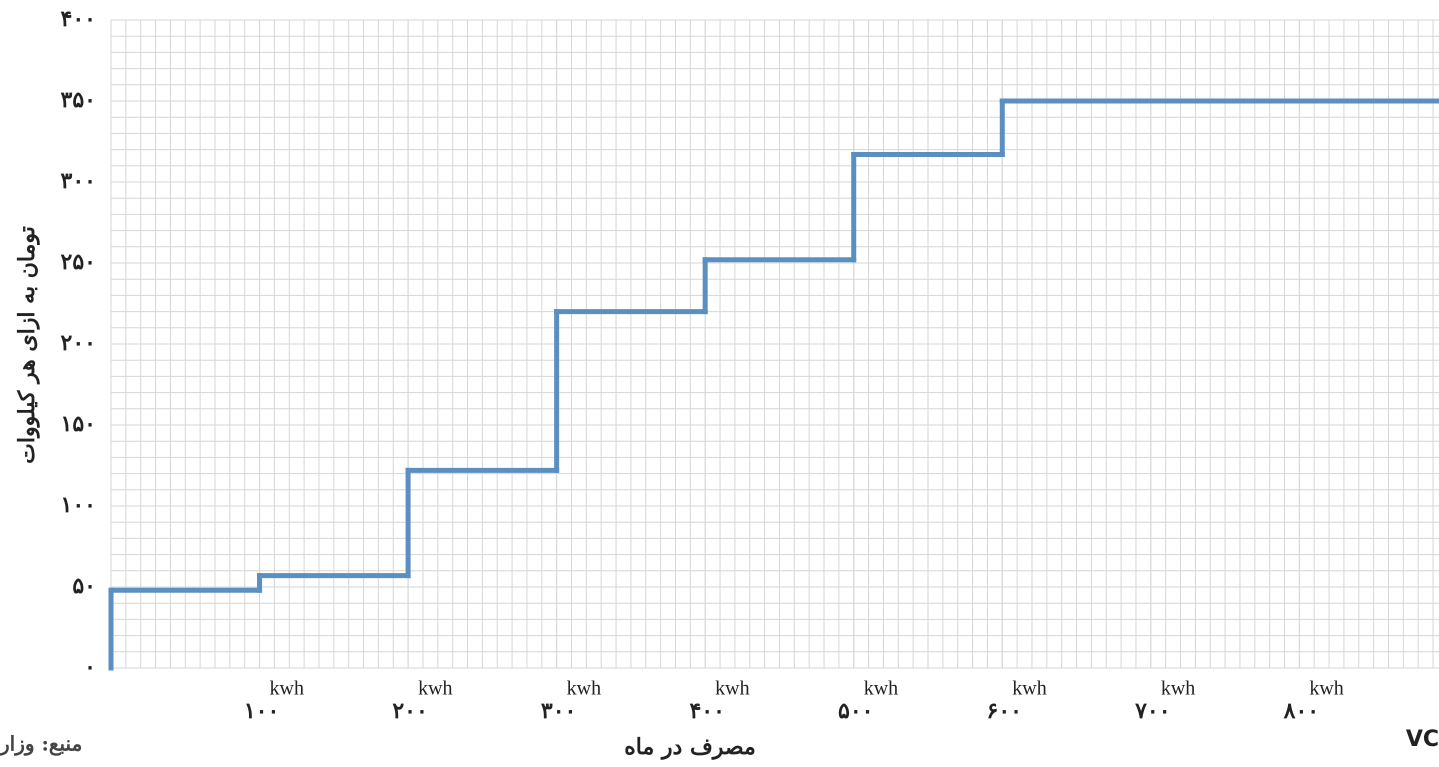 The height and width of the screenshot is (767, 1439). Describe the element at coordinates (78, 424) in the screenshot. I see `y-tick-label: ۱۵۰` at that location.